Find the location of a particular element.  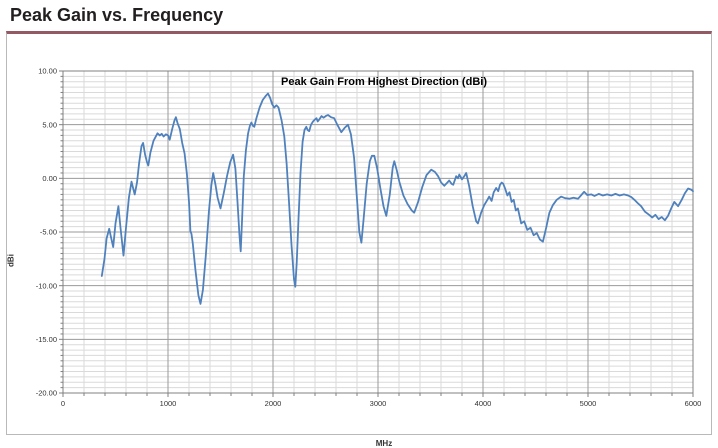

svg-text: 6000 is located at coordinates (693, 403).